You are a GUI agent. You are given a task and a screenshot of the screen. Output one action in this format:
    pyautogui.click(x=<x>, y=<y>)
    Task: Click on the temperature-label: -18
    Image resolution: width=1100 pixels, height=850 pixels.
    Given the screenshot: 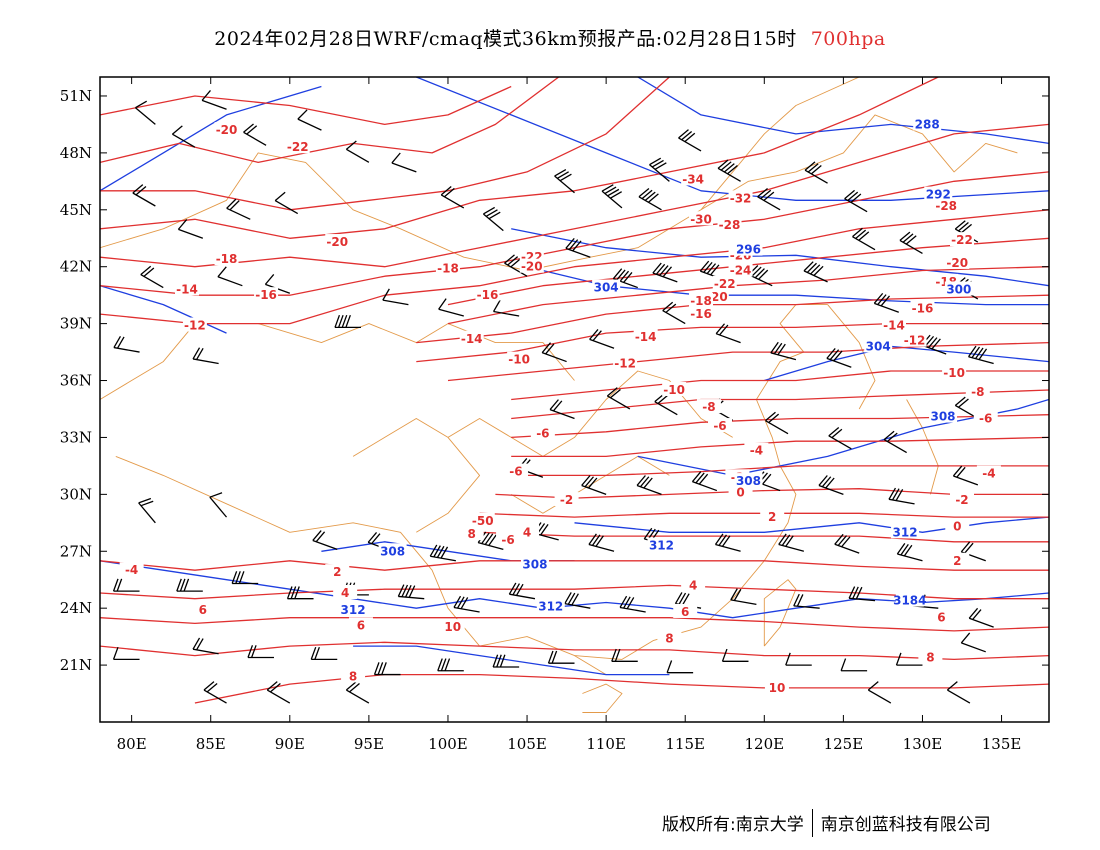 What is the action you would take?
    pyautogui.click(x=448, y=269)
    